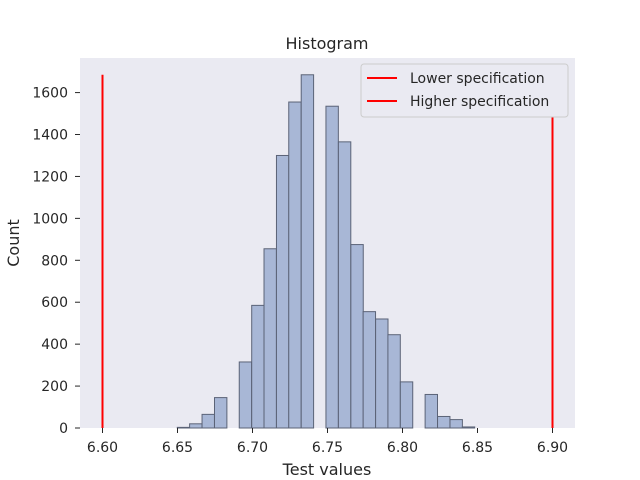  I want to click on y-tick-label: 0, so click(63, 429).